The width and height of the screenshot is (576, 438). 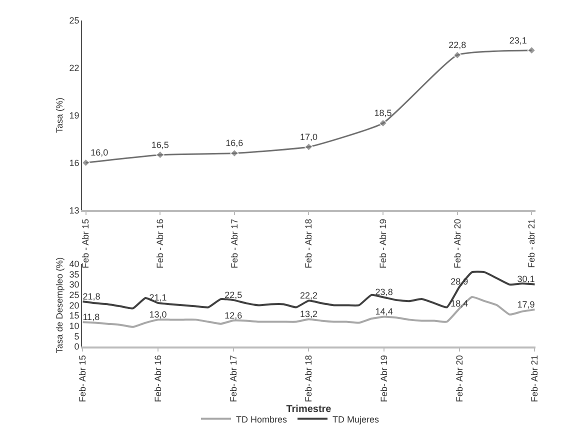 I want to click on x-tick-label: Feb - Abr 18, so click(x=309, y=243).